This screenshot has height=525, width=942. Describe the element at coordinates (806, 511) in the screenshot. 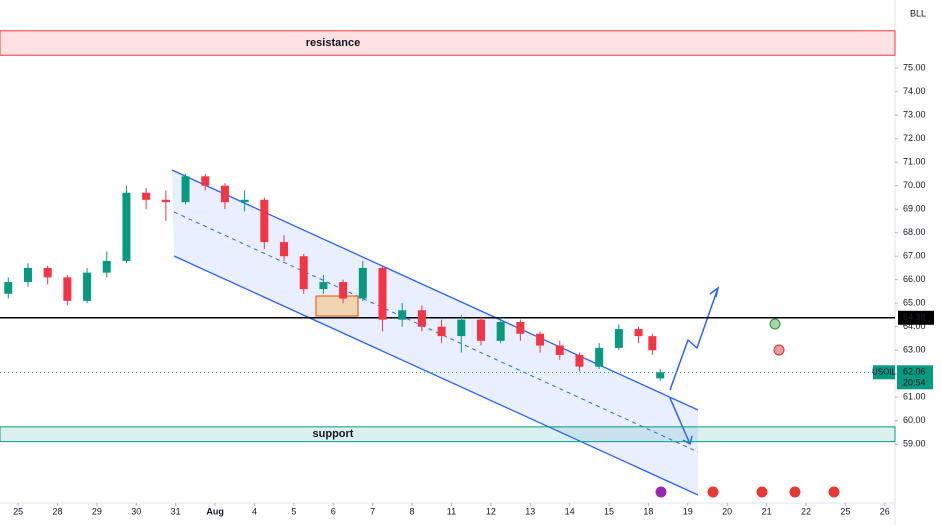

I see `x-tick-label: 22` at that location.